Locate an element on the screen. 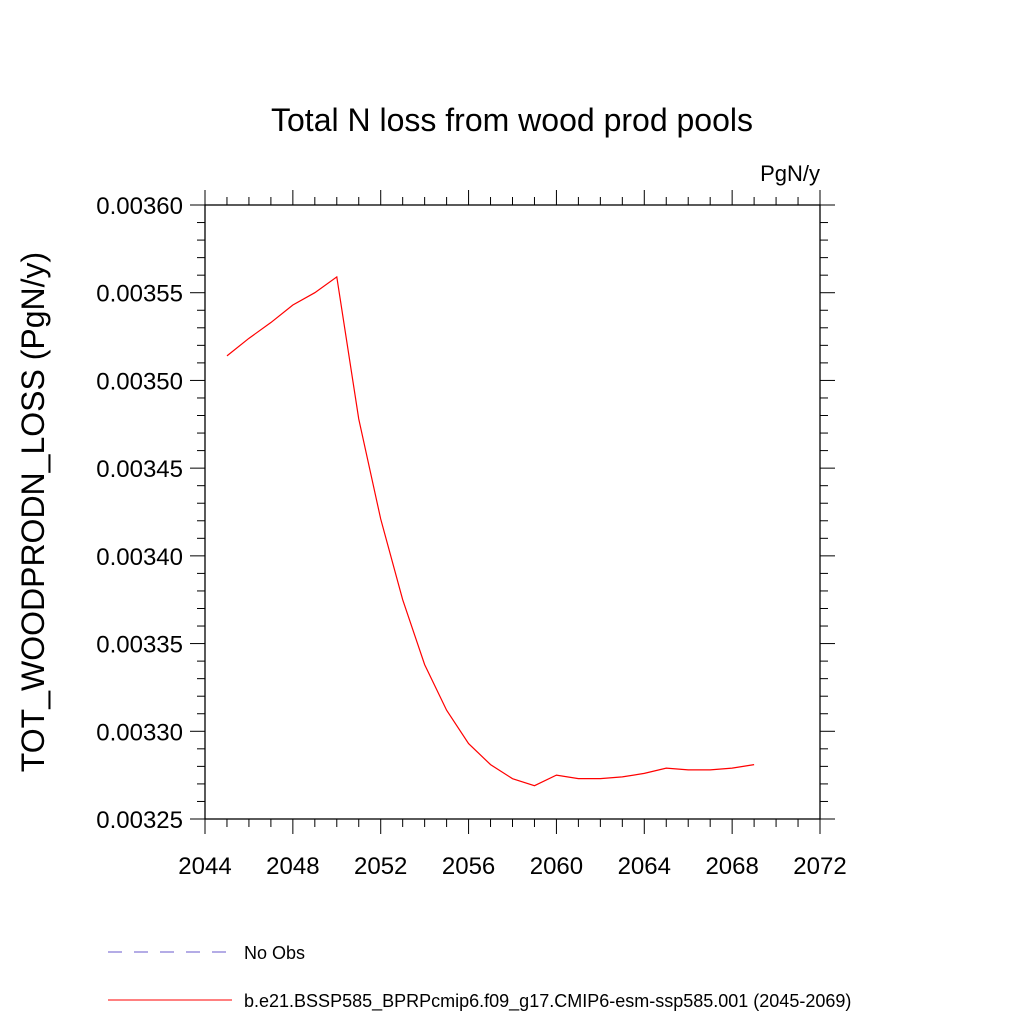 Image resolution: width=1024 pixels, height=1024 pixels. x-tick-label: 2060 is located at coordinates (556, 866).